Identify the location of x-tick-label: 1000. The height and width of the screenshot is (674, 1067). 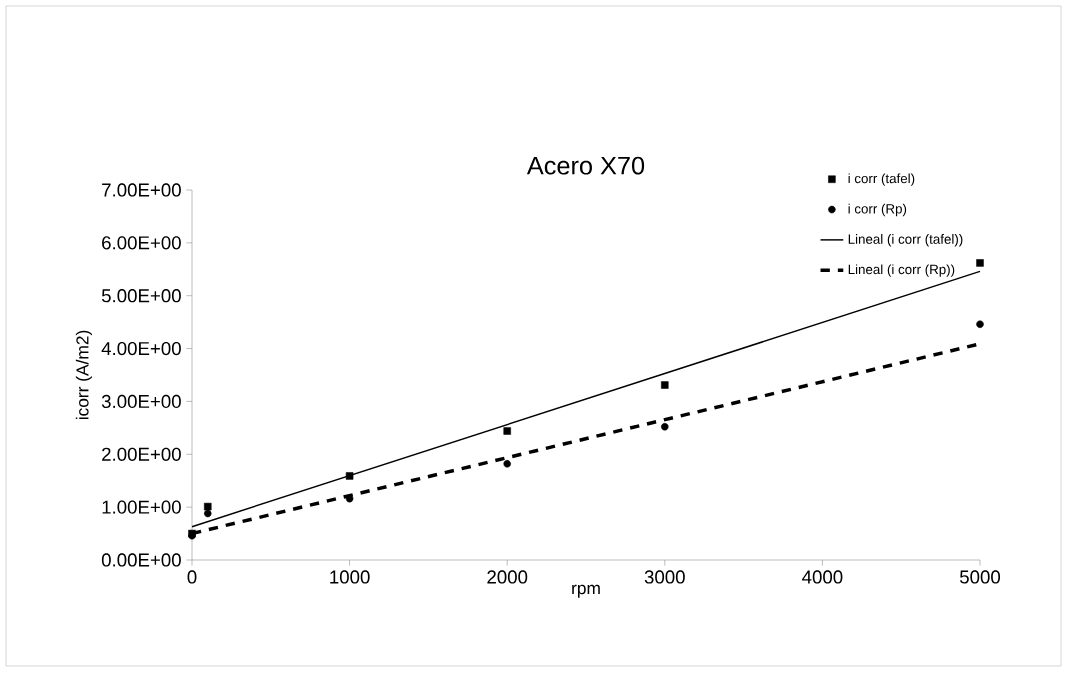
(350, 577).